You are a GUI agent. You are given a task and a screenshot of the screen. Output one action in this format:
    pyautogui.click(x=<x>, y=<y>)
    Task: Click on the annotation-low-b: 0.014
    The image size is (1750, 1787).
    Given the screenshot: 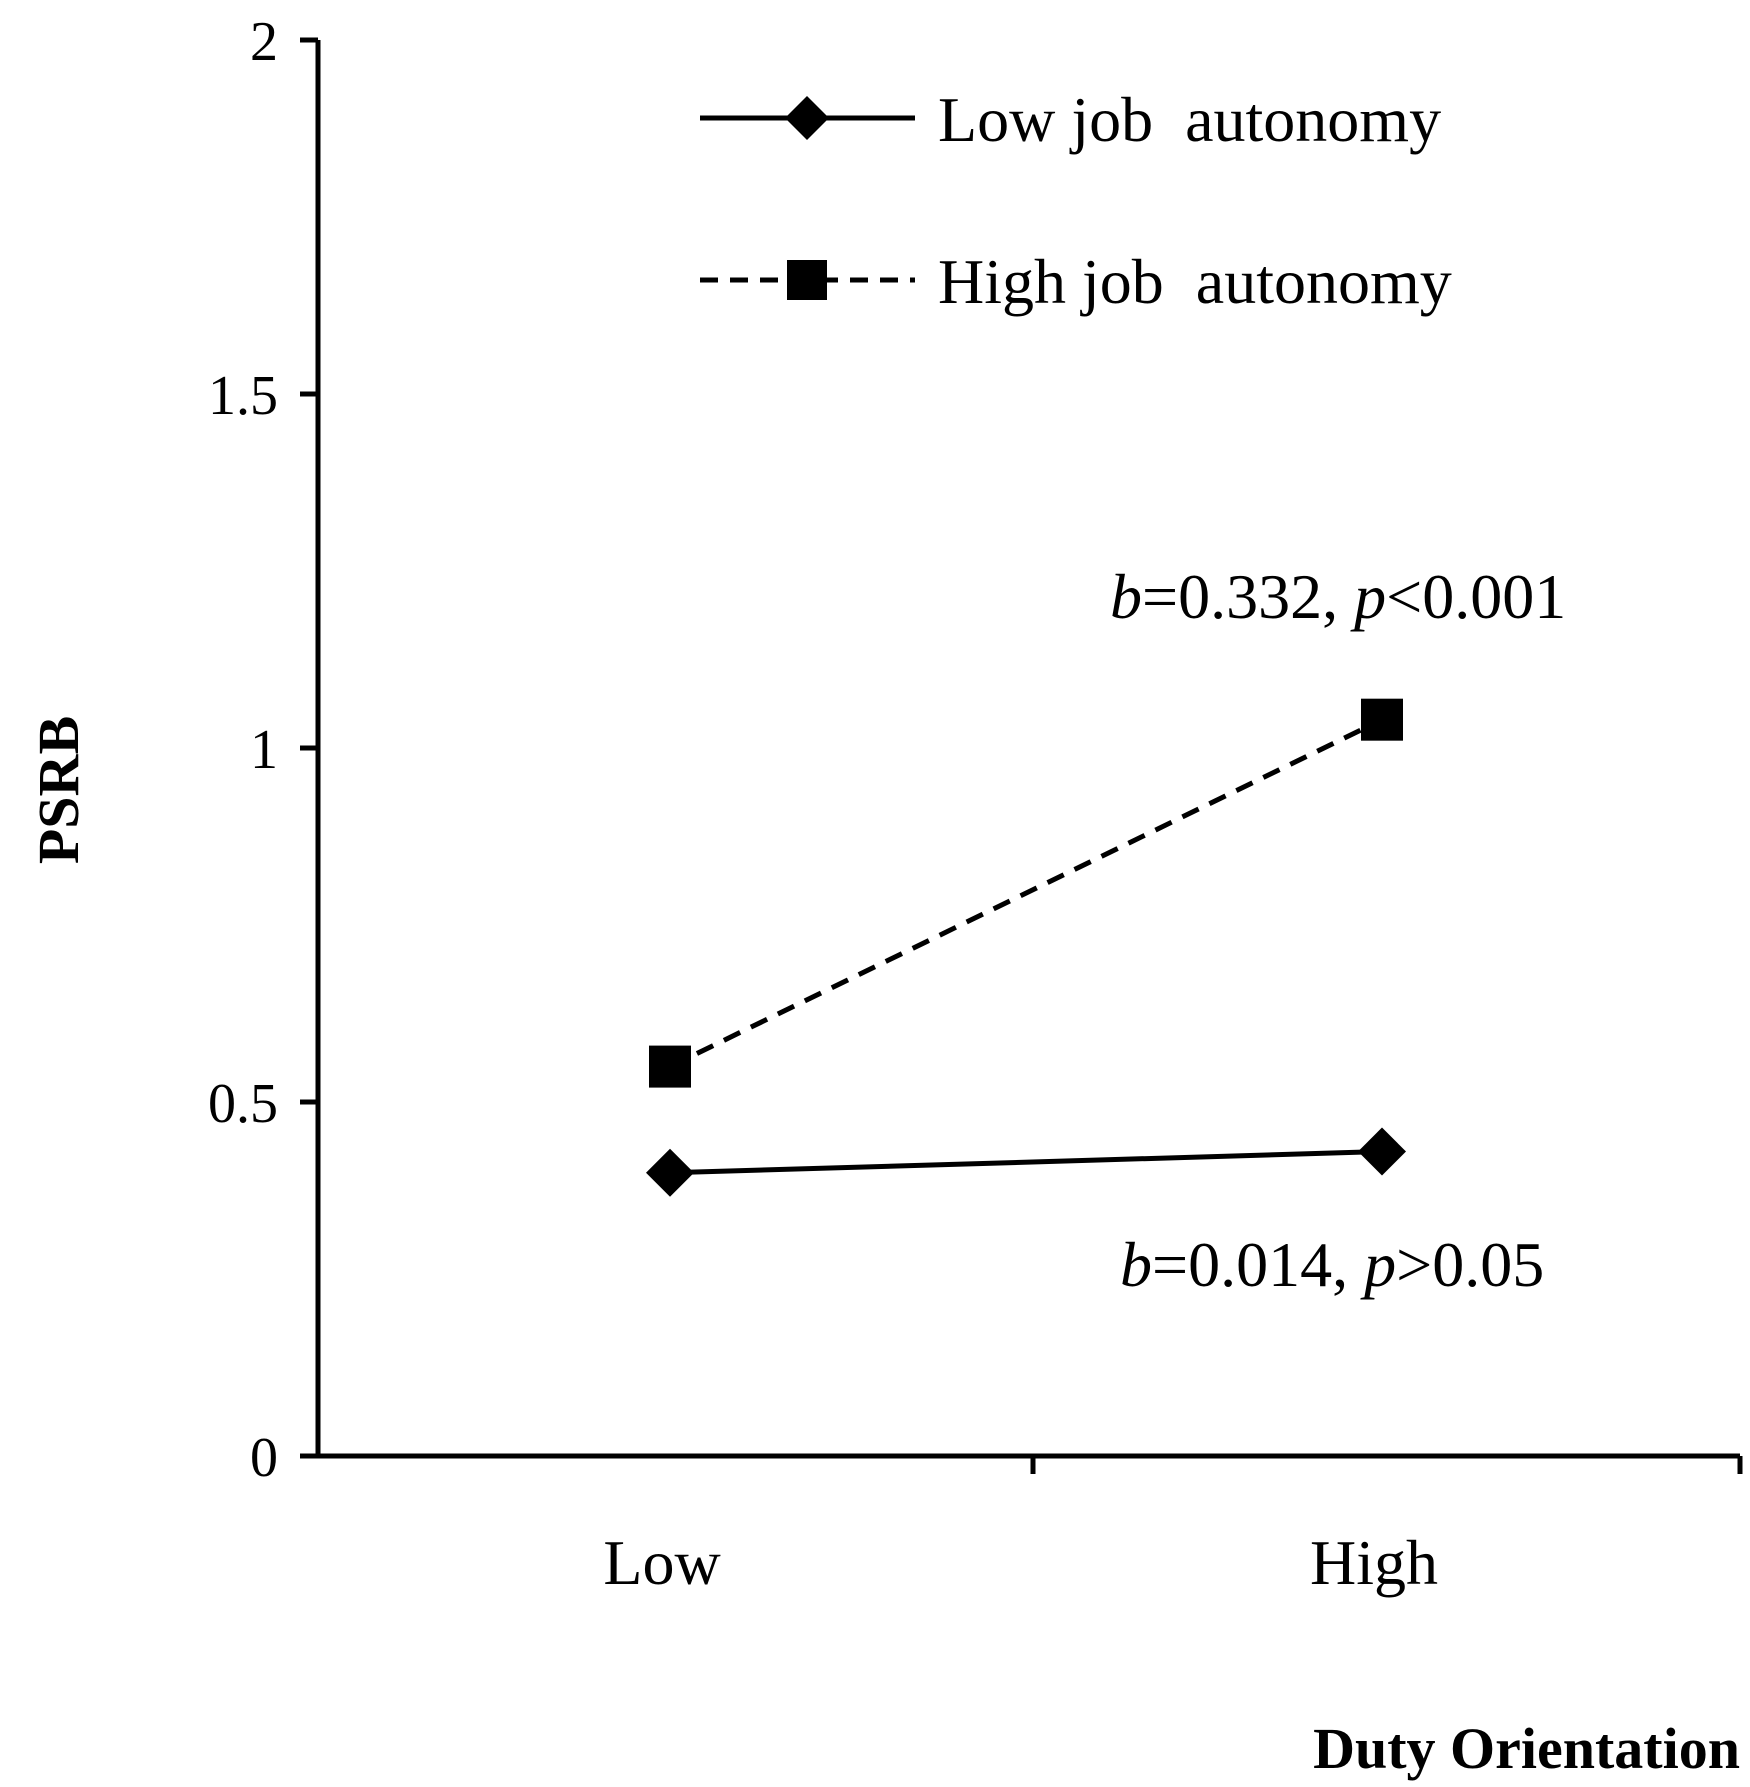 What is the action you would take?
    pyautogui.click(x=1260, y=1264)
    